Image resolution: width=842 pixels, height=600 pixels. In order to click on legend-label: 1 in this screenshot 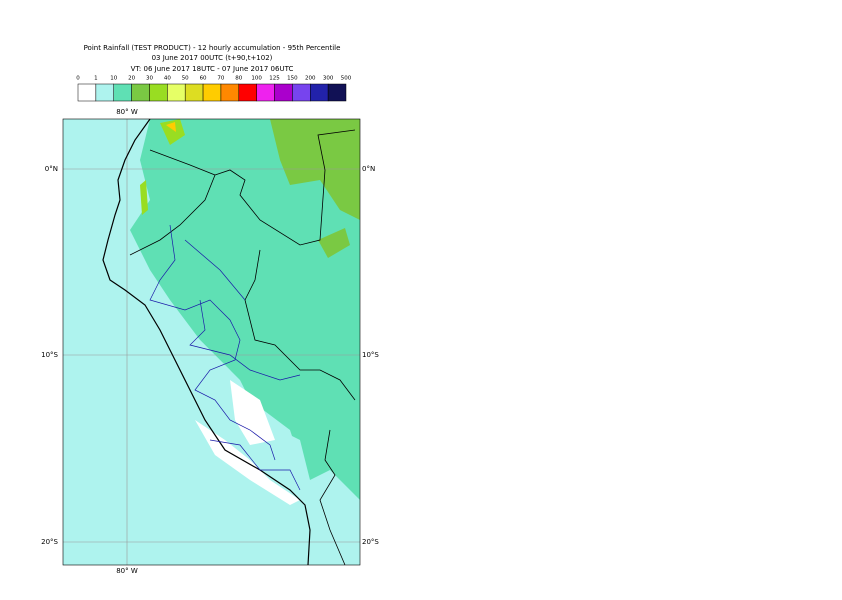, I will do `click(96, 79)`.